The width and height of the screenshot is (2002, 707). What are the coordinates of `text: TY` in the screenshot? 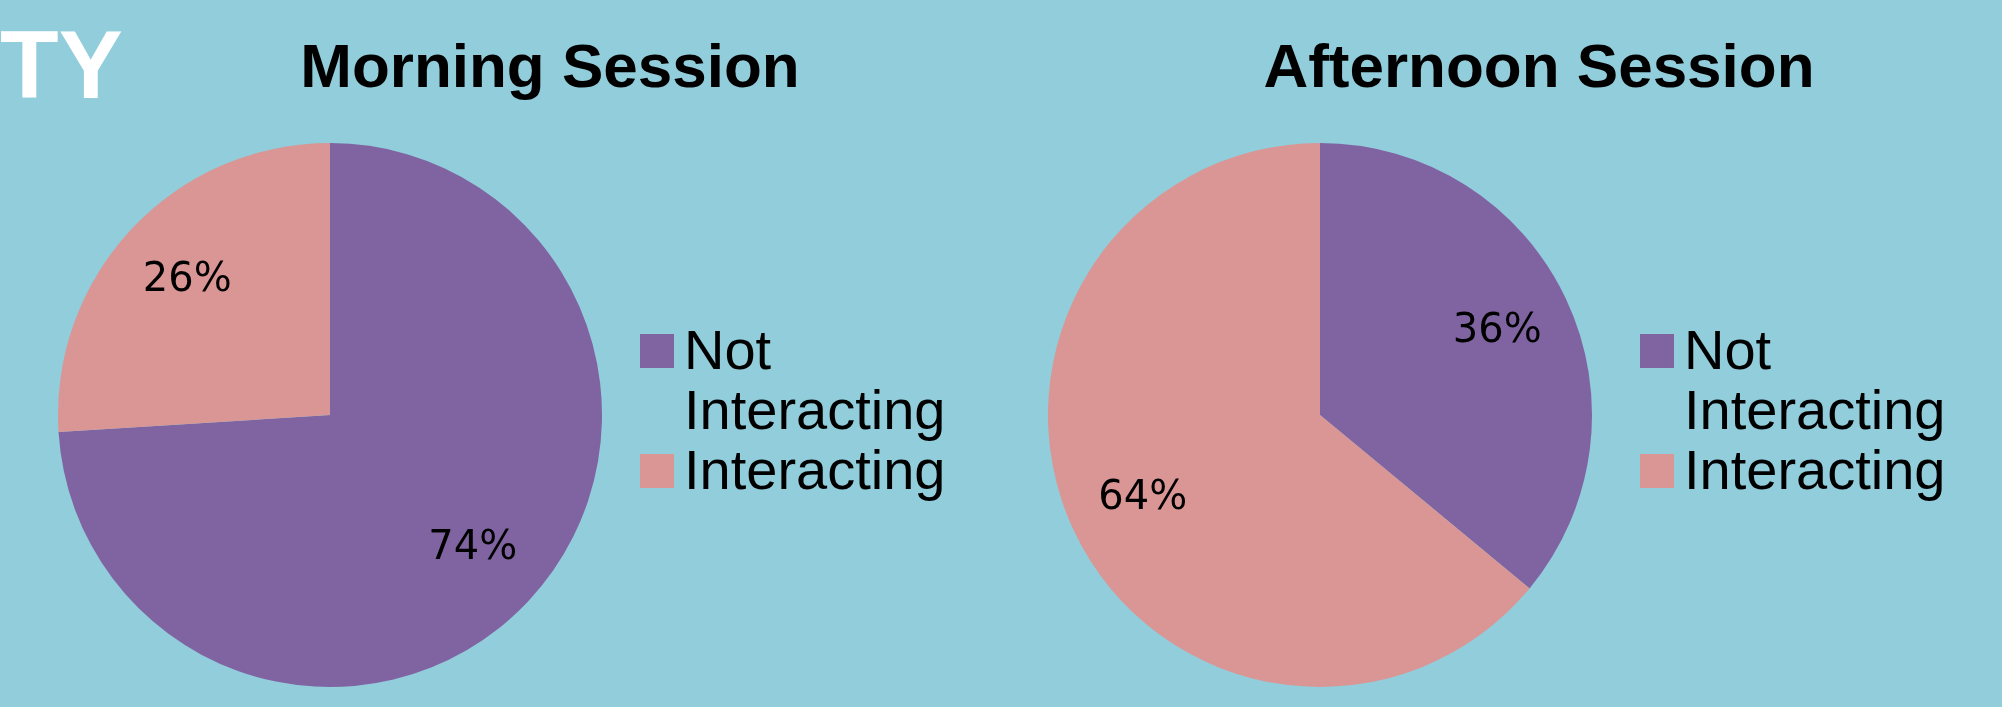 It's located at (61, 65).